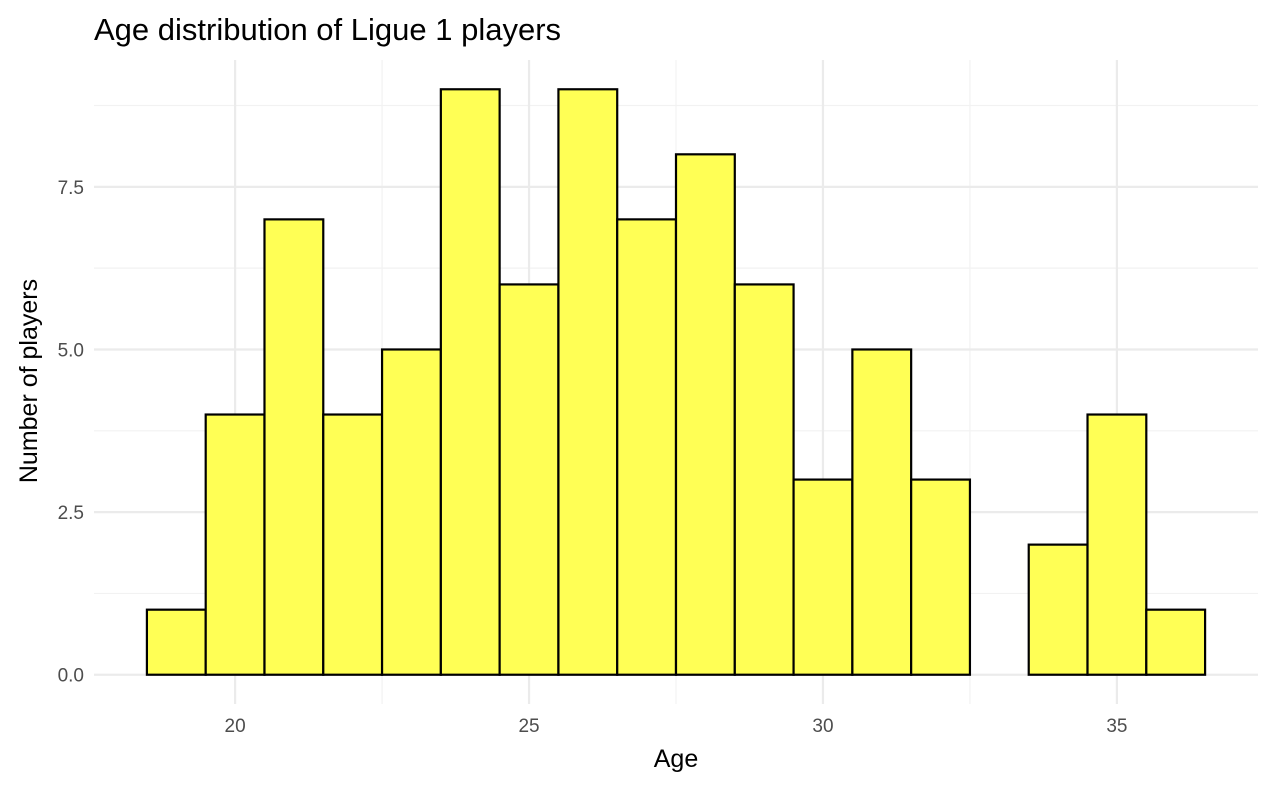 The height and width of the screenshot is (786, 1272). I want to click on y-tick-label: 0.0, so click(71, 676).